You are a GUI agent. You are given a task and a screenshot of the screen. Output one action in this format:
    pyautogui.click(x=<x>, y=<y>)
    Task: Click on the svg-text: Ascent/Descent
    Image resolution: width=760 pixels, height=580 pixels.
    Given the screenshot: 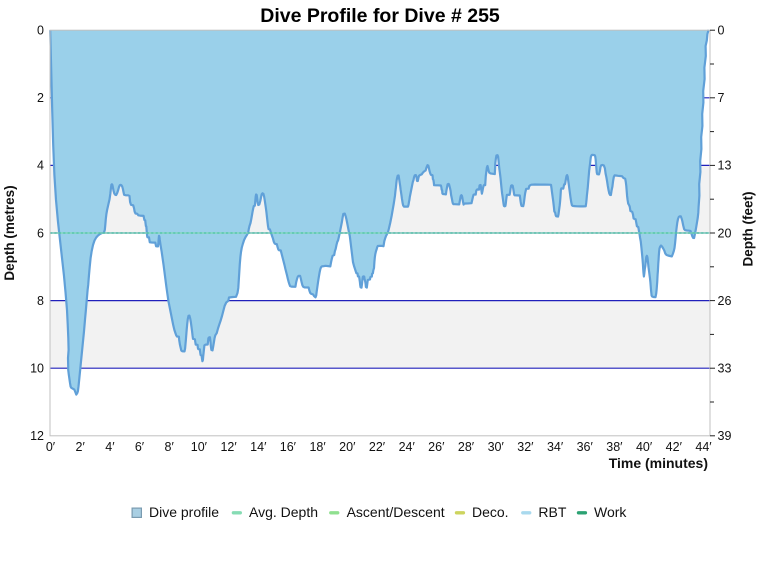 What is the action you would take?
    pyautogui.click(x=396, y=512)
    